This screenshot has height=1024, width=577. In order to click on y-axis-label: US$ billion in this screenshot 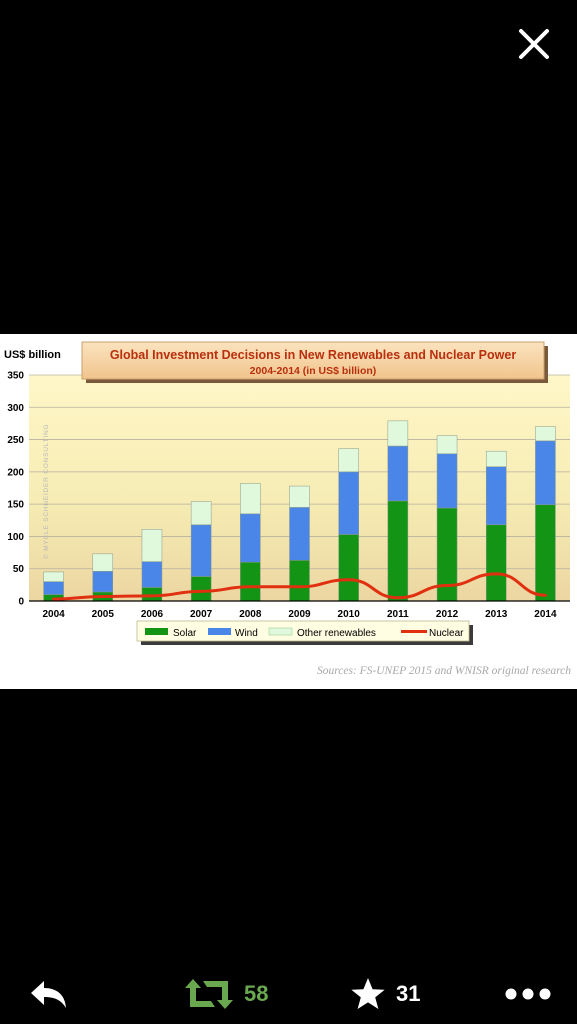, I will do `click(32, 355)`.